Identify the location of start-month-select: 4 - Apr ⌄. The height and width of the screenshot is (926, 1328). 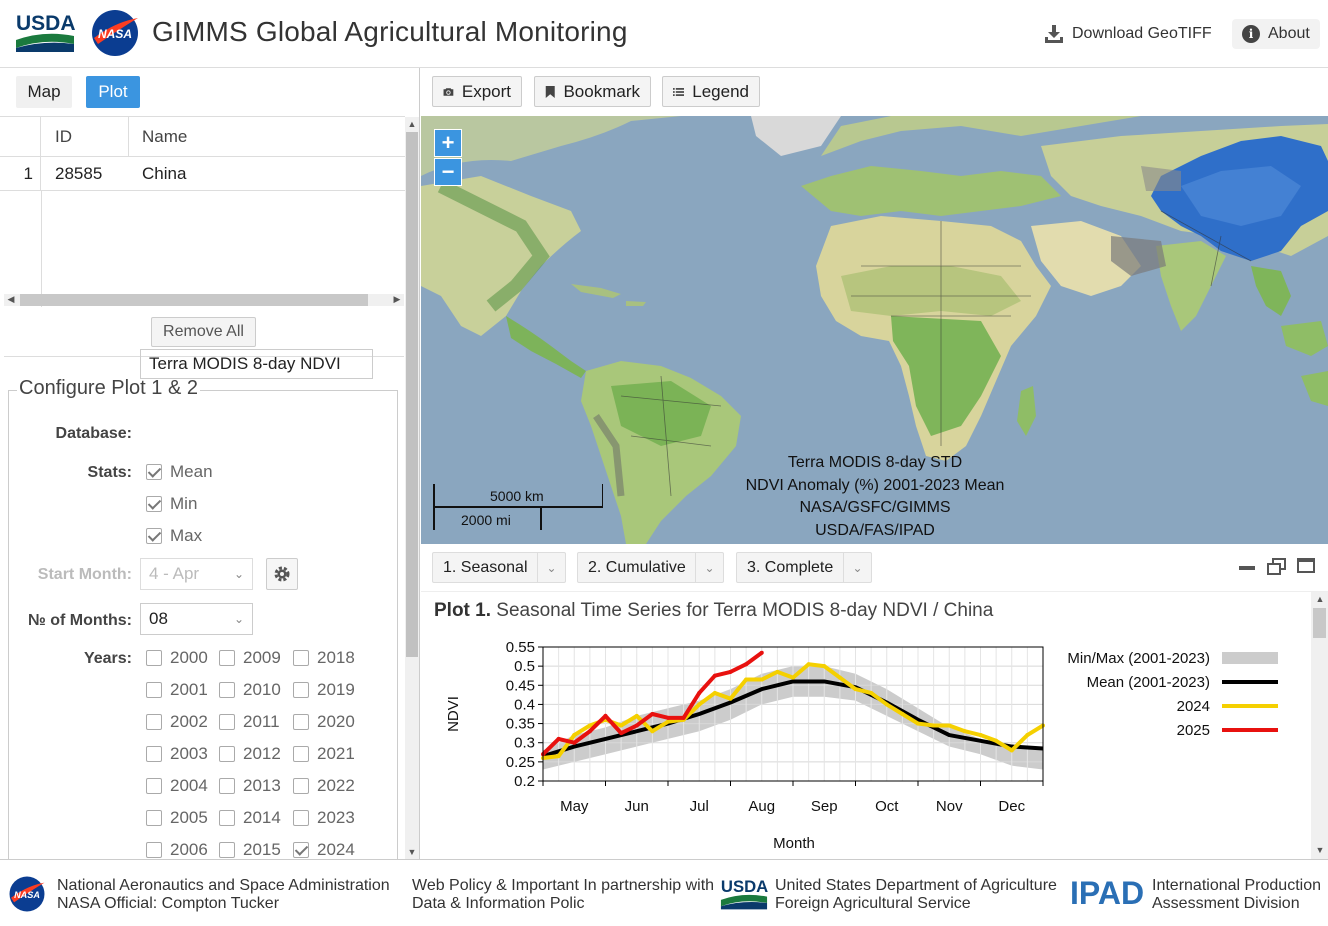
(196, 574).